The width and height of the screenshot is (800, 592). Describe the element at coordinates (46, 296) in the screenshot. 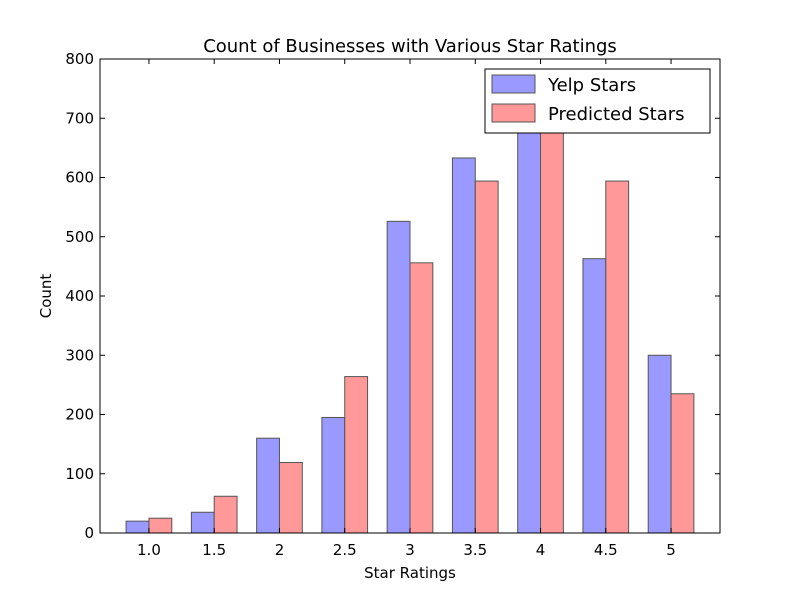

I see `y-axis-title: Count` at that location.